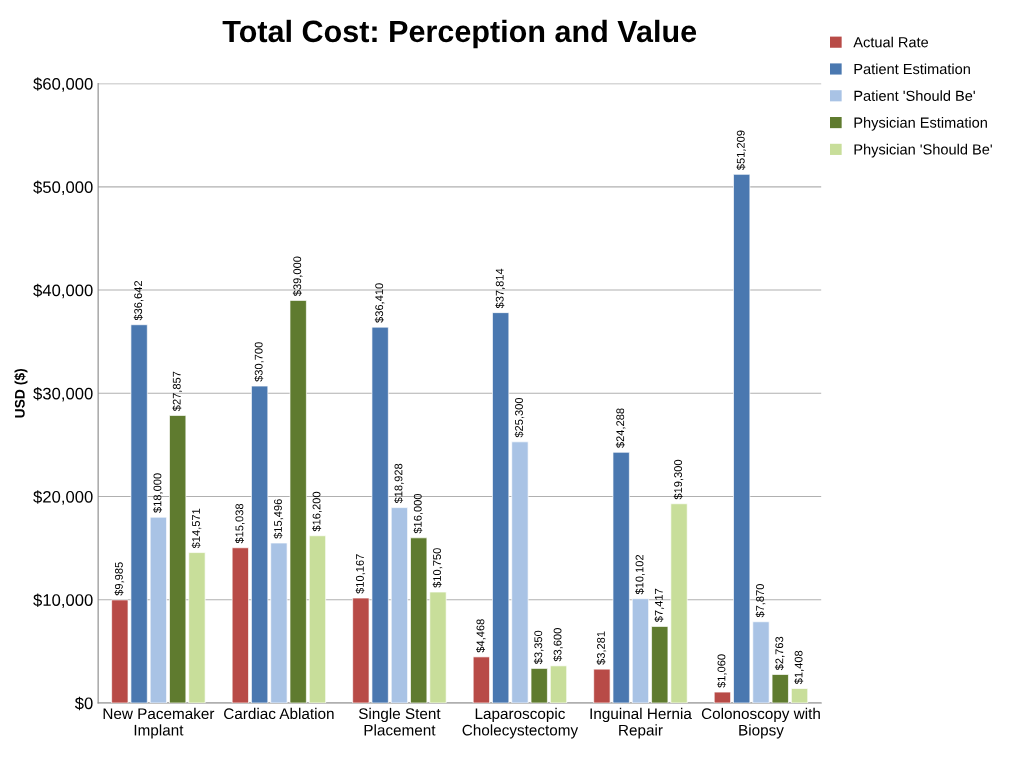  What do you see at coordinates (741, 150) in the screenshot?
I see `data-label: $51,209` at bounding box center [741, 150].